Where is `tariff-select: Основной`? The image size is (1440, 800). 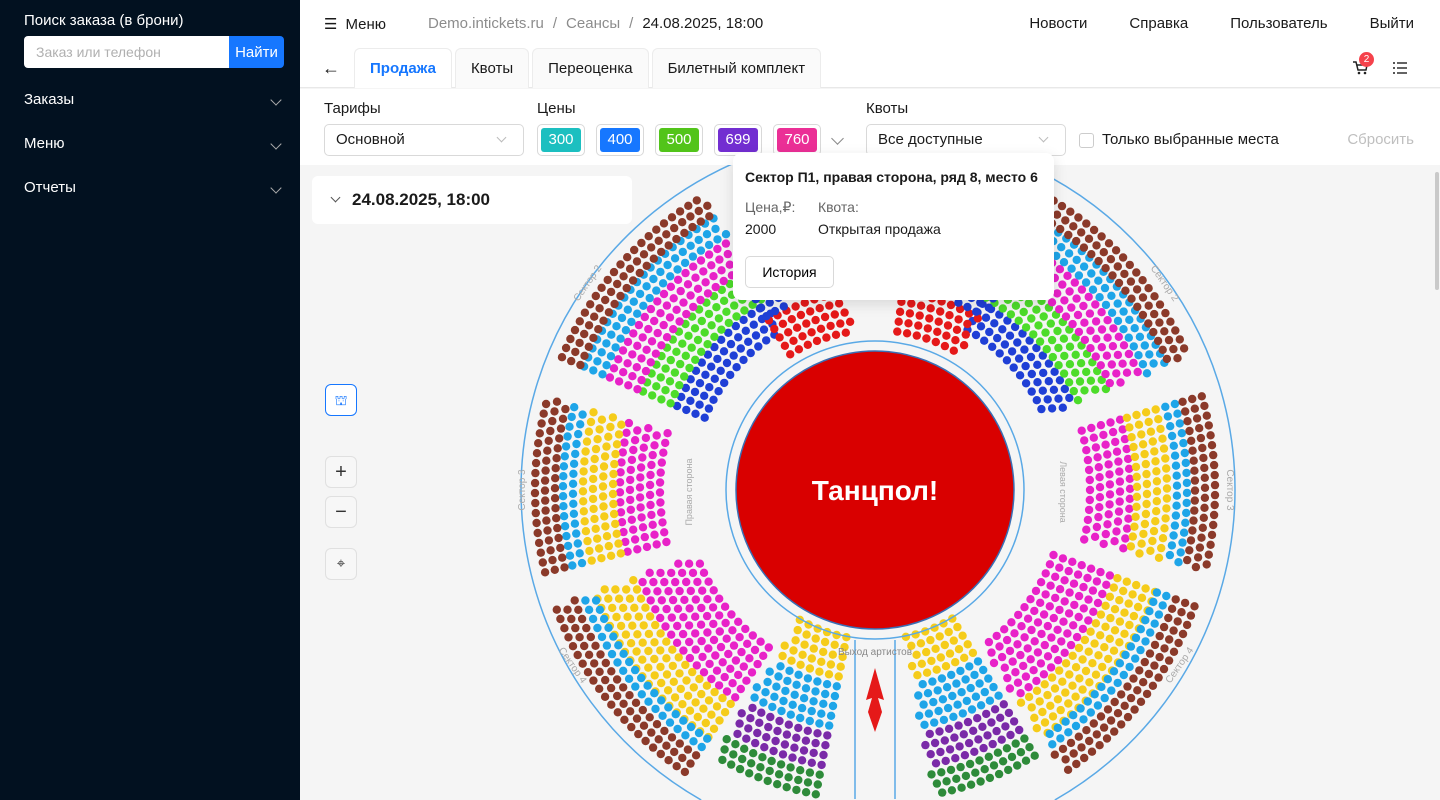
tariff-select: Основной is located at coordinates (424, 140).